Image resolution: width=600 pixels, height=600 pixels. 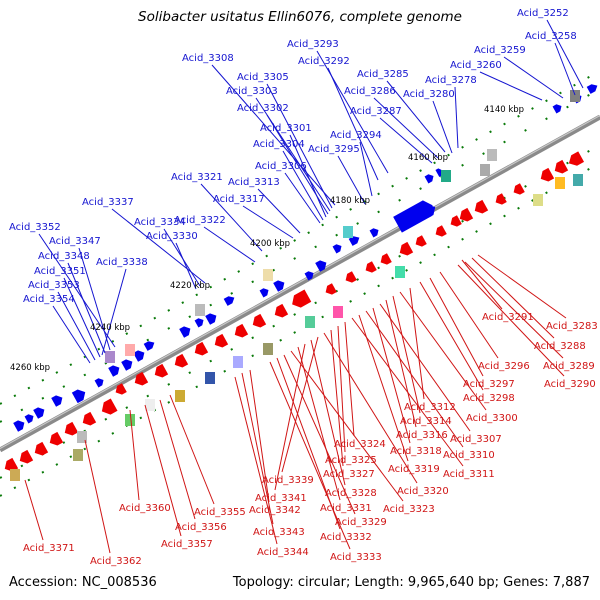 What do you see at coordinates (469, 455) in the screenshot?
I see `reverse-gene-label: Acid_3310` at bounding box center [469, 455].